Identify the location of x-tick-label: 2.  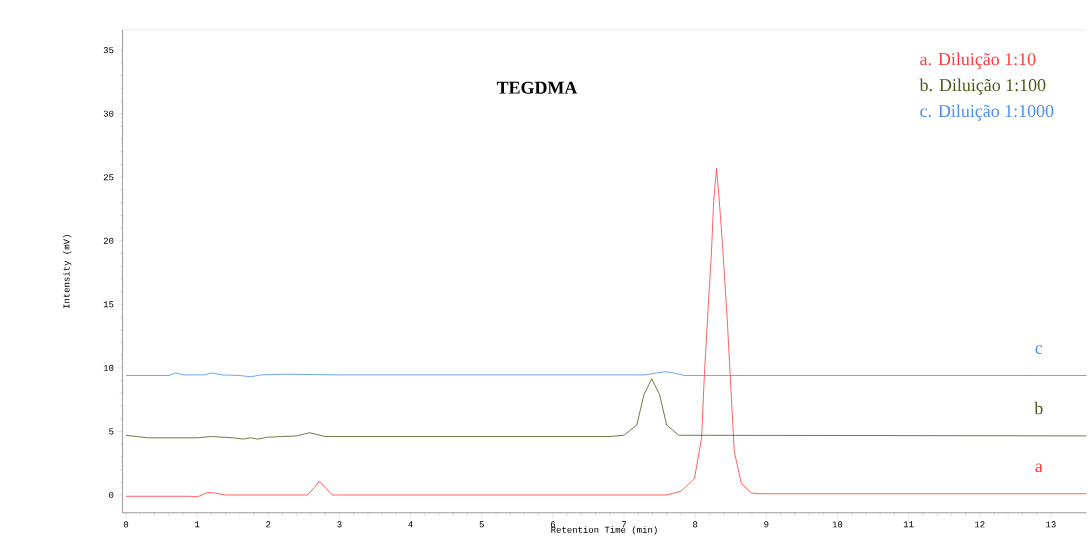
(268, 524).